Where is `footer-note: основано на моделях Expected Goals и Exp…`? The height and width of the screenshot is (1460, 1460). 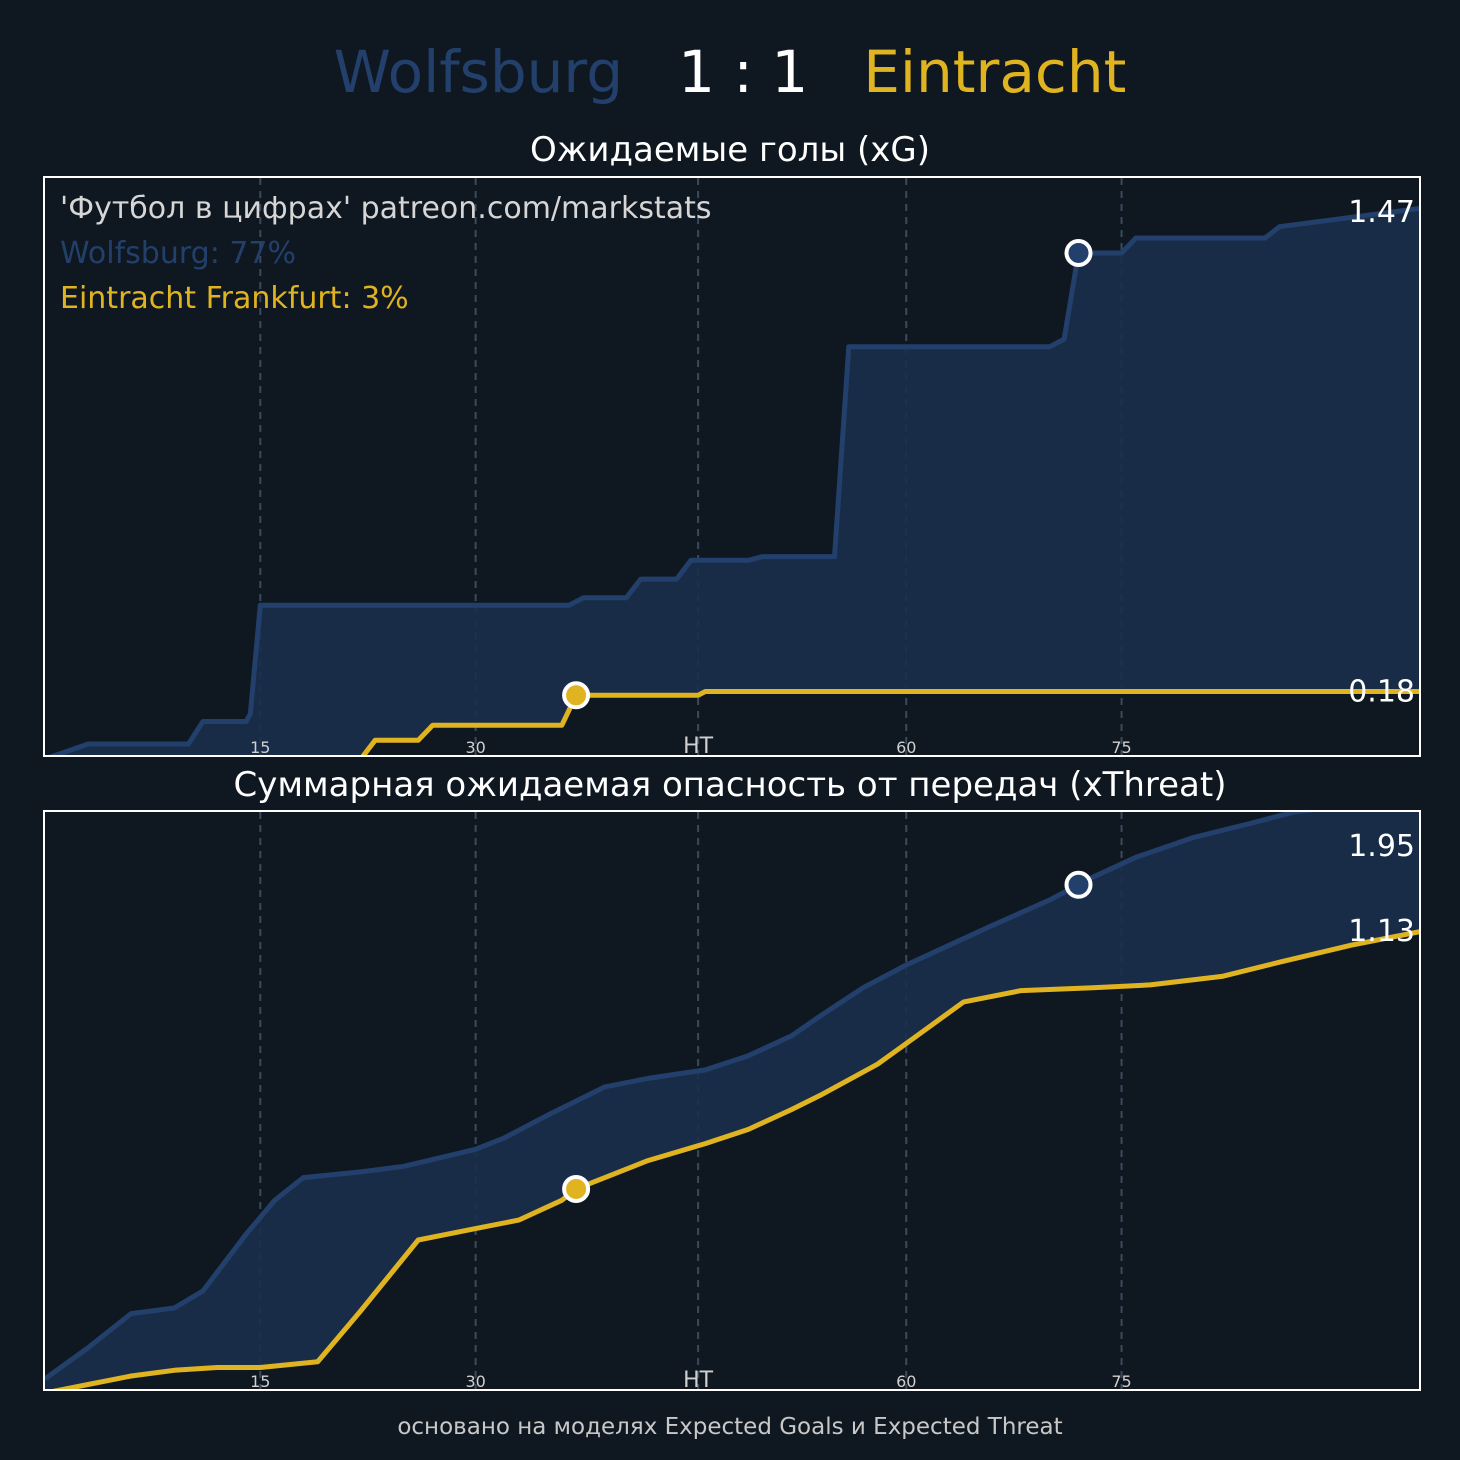 footer-note: основано на моделях Expected Goals и Exp… is located at coordinates (730, 1427).